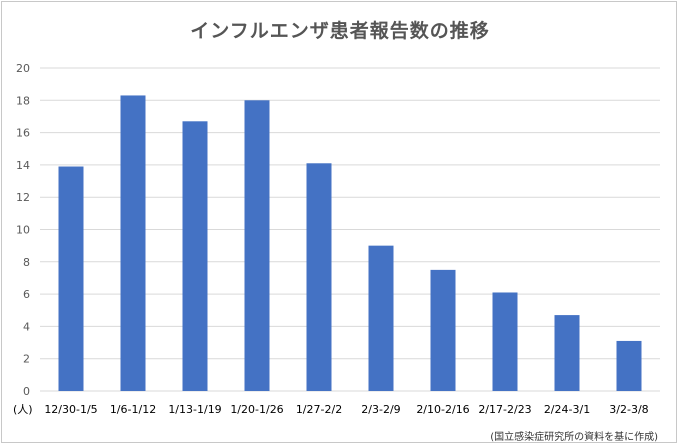 Image resolution: width=680 pixels, height=446 pixels. I want to click on y-tick-label: 20, so click(23, 68).